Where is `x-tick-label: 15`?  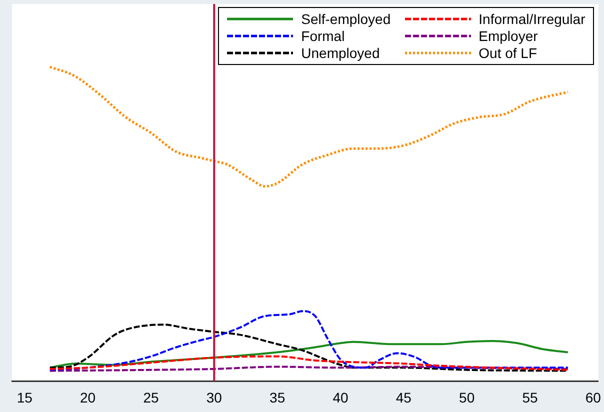
x-tick-label: 15 is located at coordinates (24, 397).